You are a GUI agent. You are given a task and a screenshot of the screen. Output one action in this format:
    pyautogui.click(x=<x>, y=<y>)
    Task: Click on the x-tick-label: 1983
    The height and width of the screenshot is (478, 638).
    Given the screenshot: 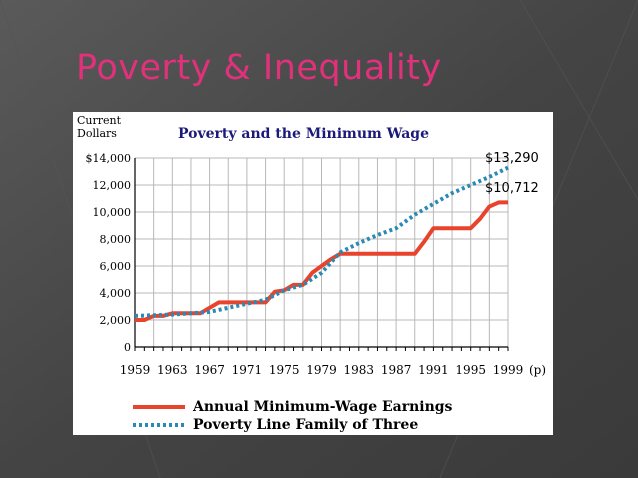 What is the action you would take?
    pyautogui.click(x=359, y=370)
    